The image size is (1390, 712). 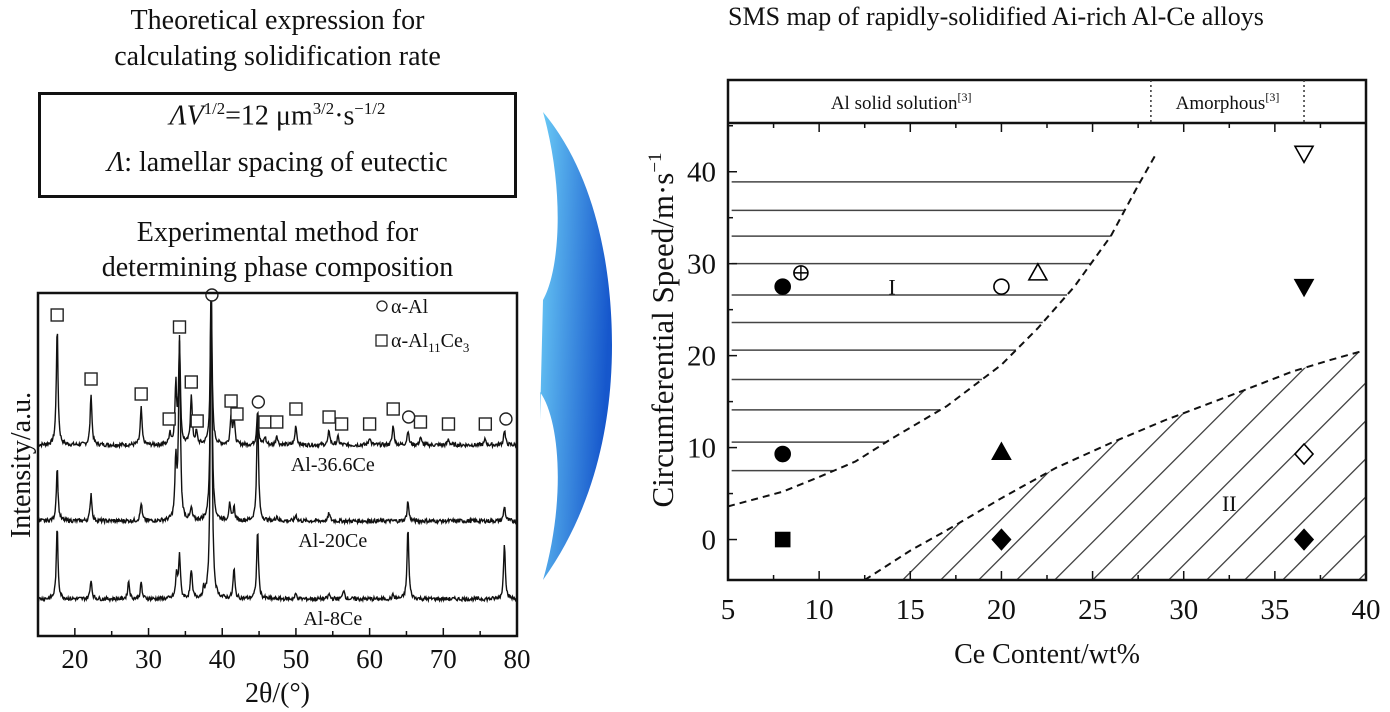 What do you see at coordinates (434, 347) in the screenshot?
I see `legend-text-part: 11` at bounding box center [434, 347].